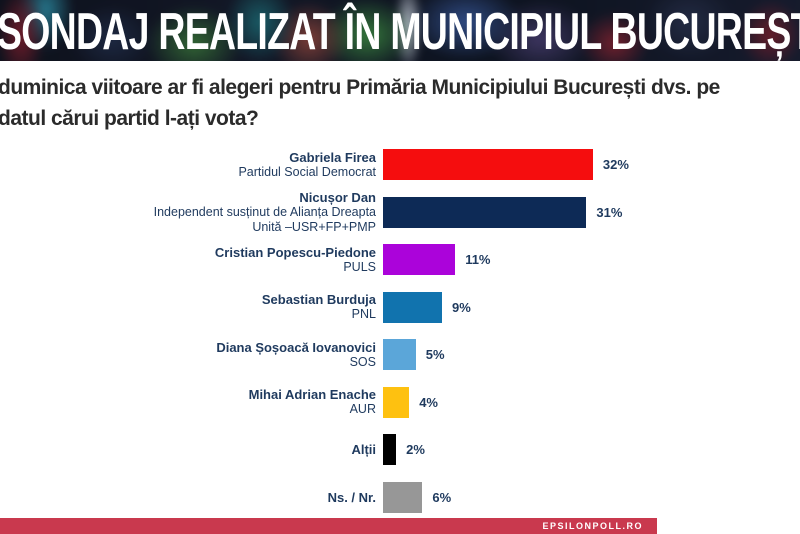 The height and width of the screenshot is (534, 800). Describe the element at coordinates (615, 165) in the screenshot. I see `value-label: 32%` at that location.